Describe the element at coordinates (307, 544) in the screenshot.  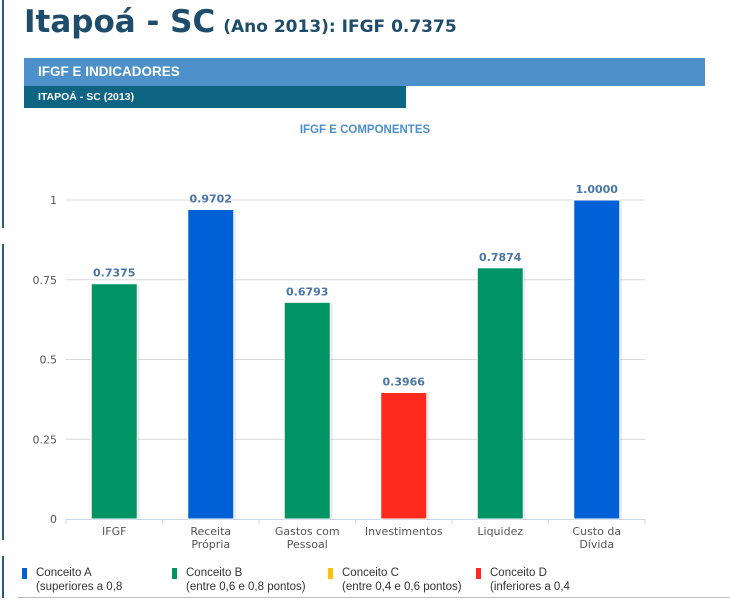
I see `x-category-label: Pessoal` at that location.